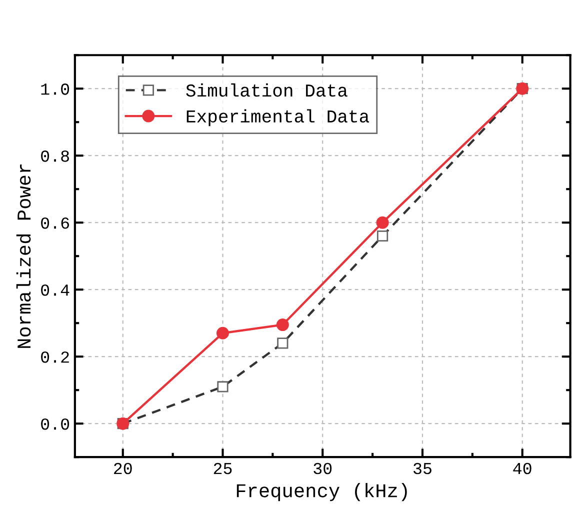  Describe the element at coordinates (55, 223) in the screenshot. I see `y-tick-label: 0.6` at that location.